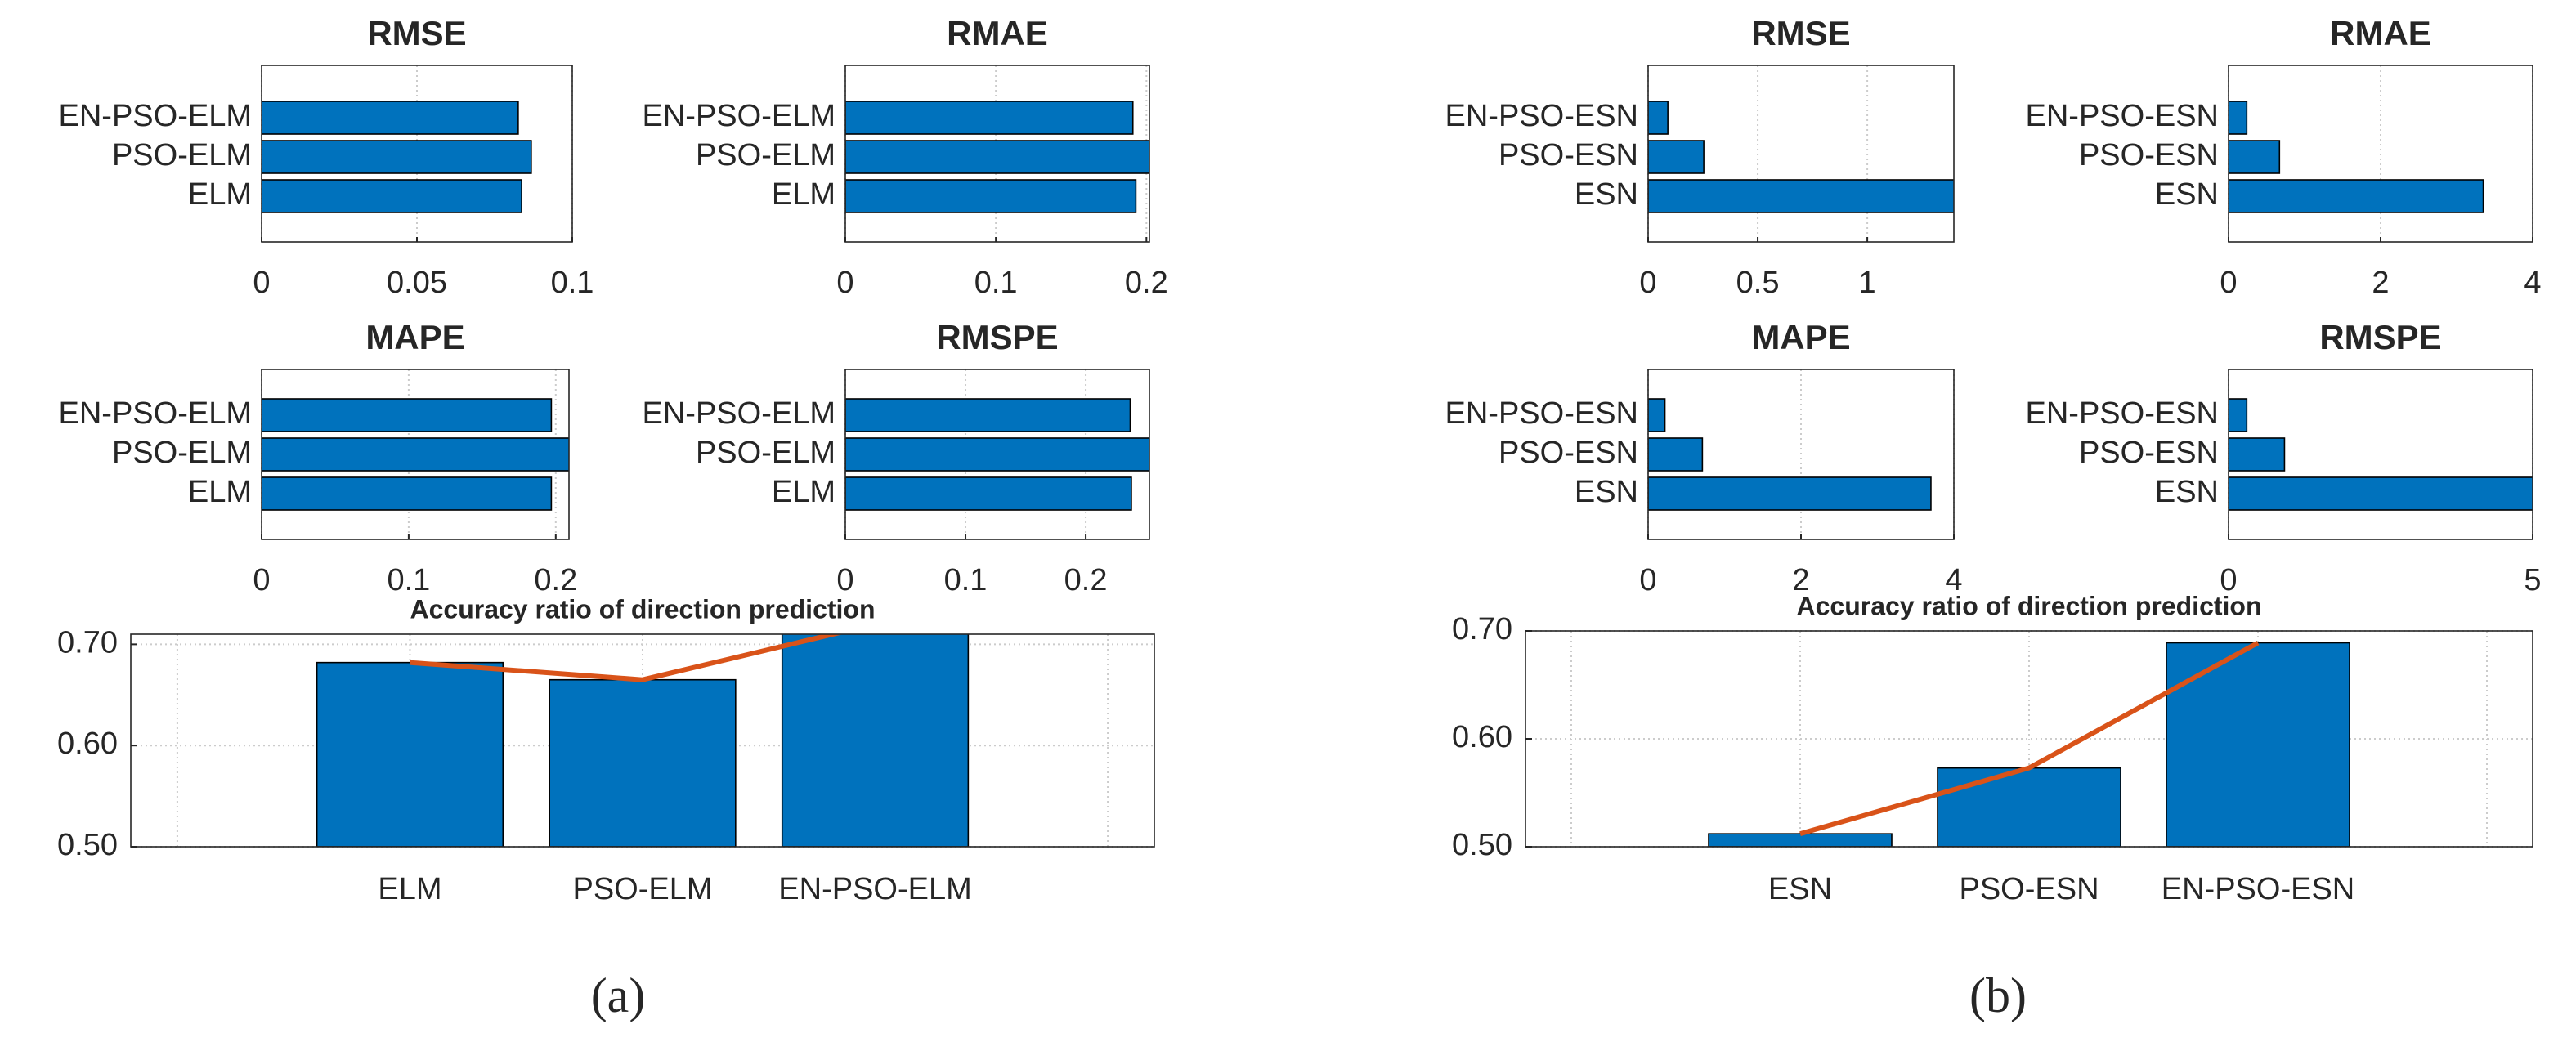  I want to click on subplot: RMSE 0 0.05 0.1 ELM PSO-ELM EN-PSO-ELM, so click(327, 157).